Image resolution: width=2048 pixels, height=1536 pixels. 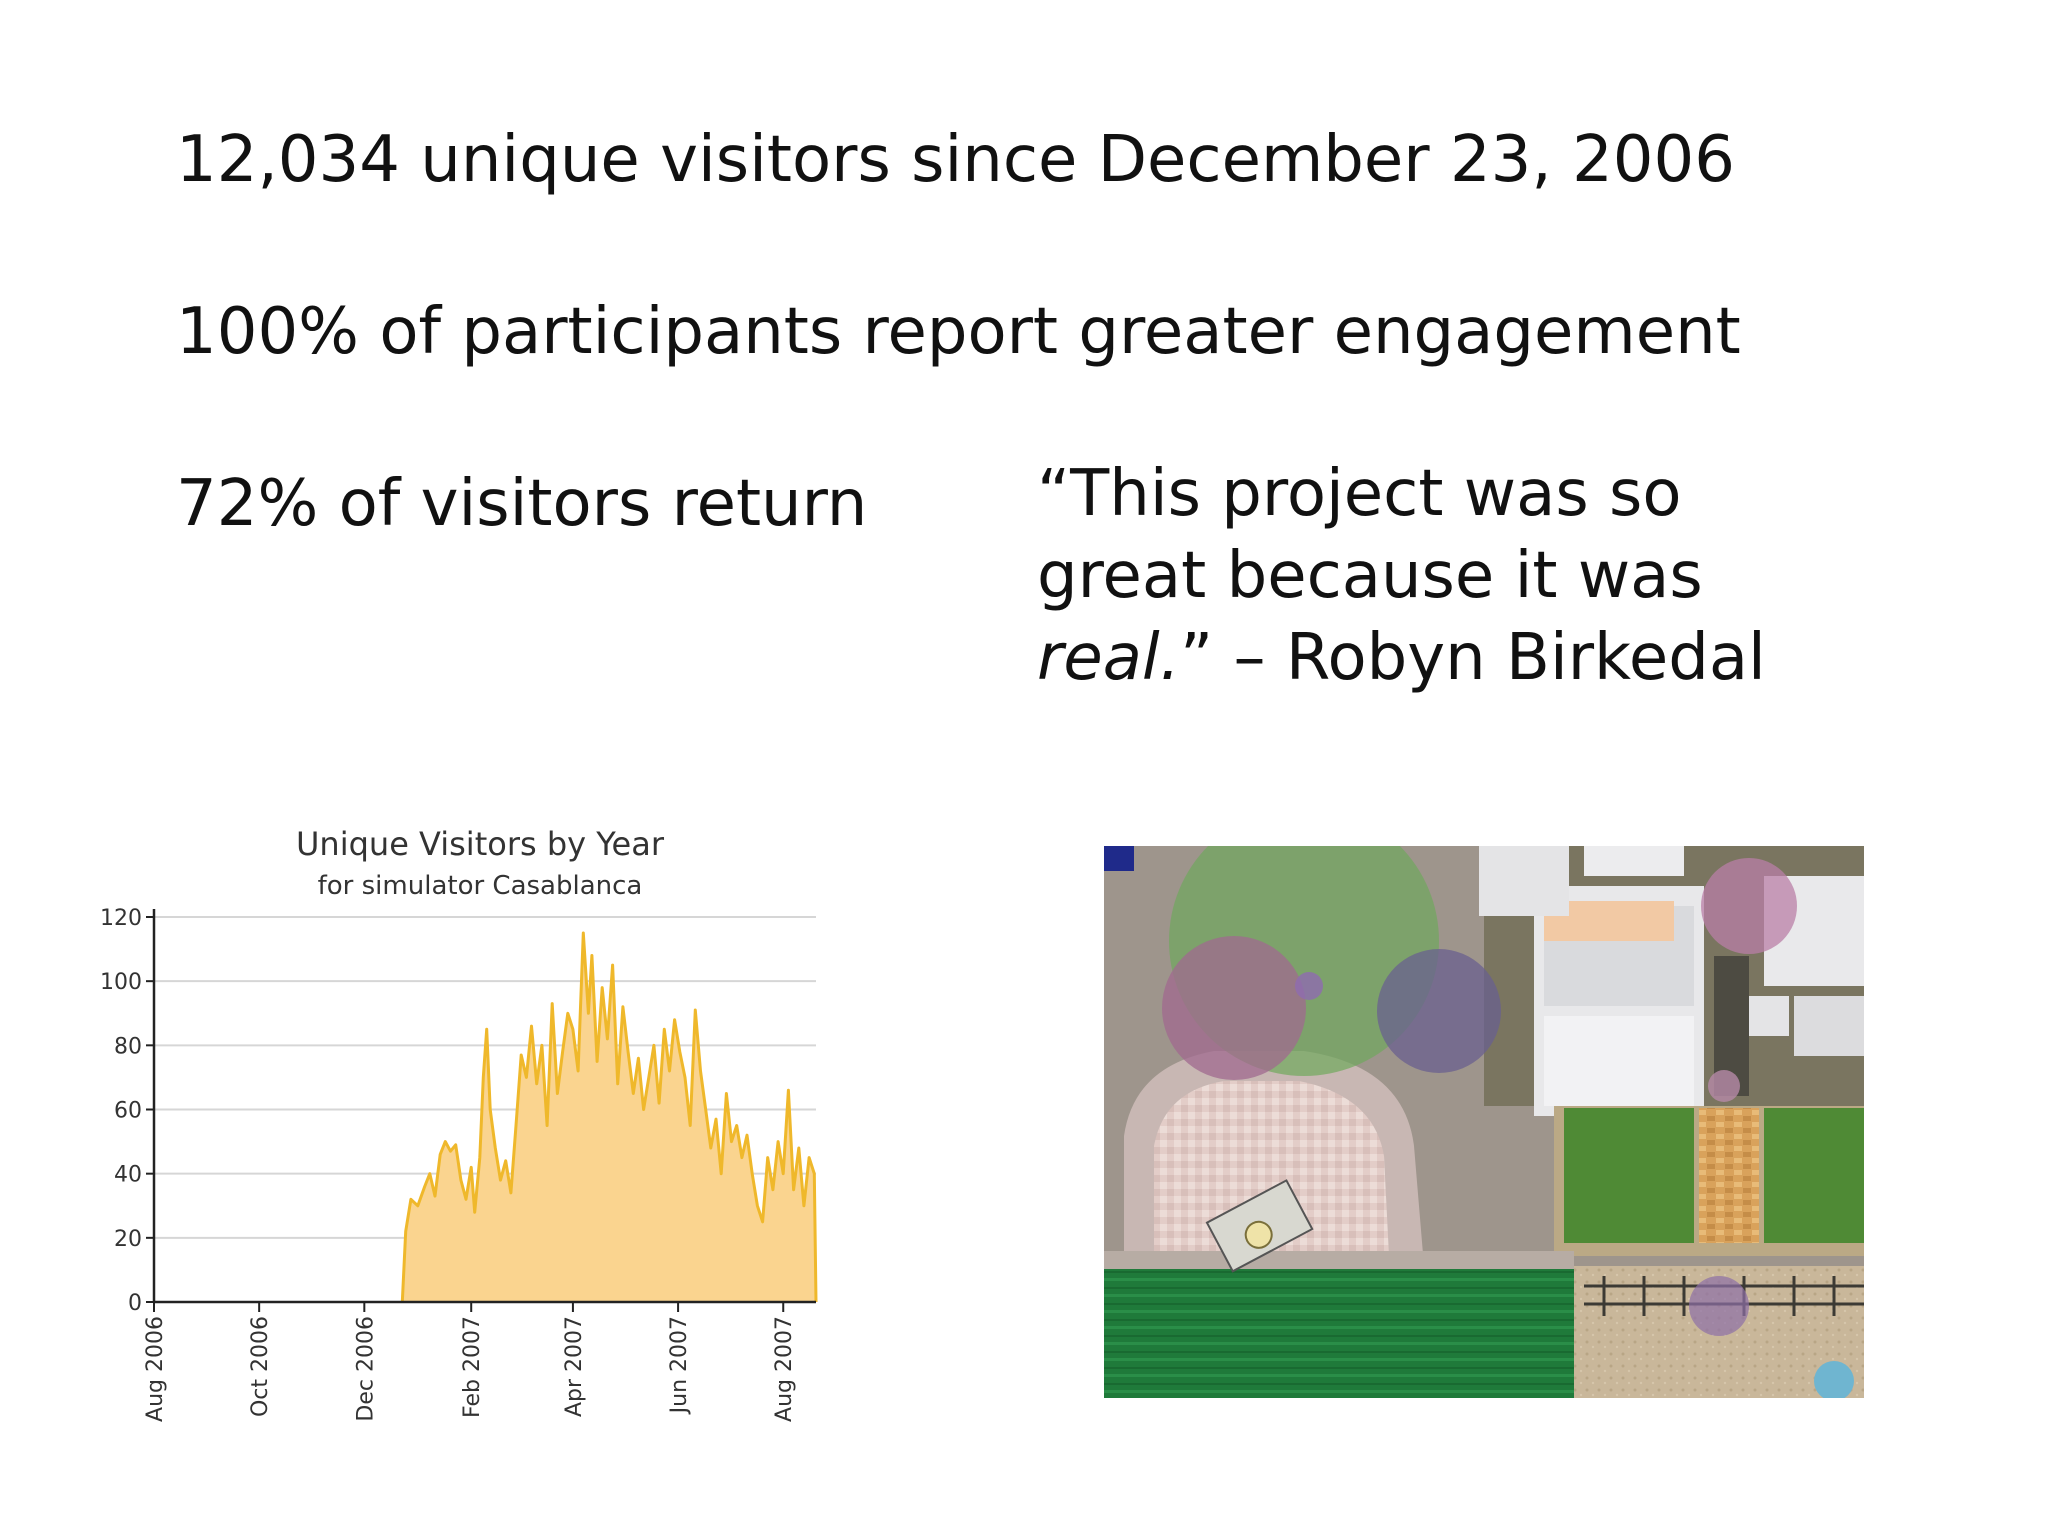 I want to click on x-tick-label: Aug 2007, so click(x=784, y=1369).